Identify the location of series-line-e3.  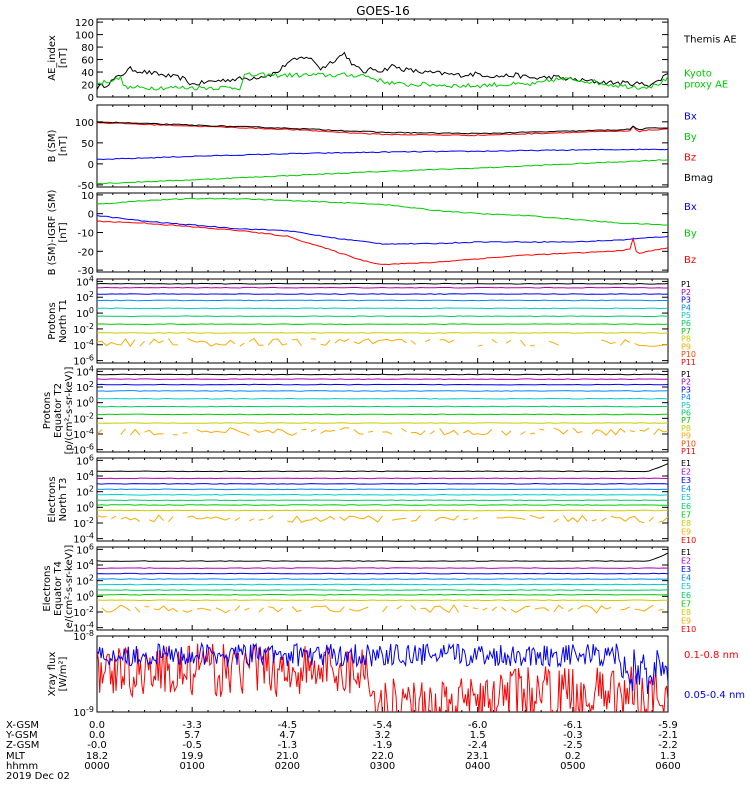
(382, 573).